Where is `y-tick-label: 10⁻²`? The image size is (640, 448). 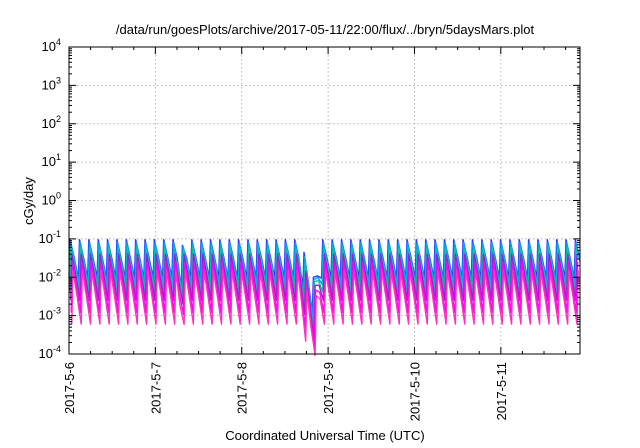 y-tick-label: 10⁻² is located at coordinates (50, 275).